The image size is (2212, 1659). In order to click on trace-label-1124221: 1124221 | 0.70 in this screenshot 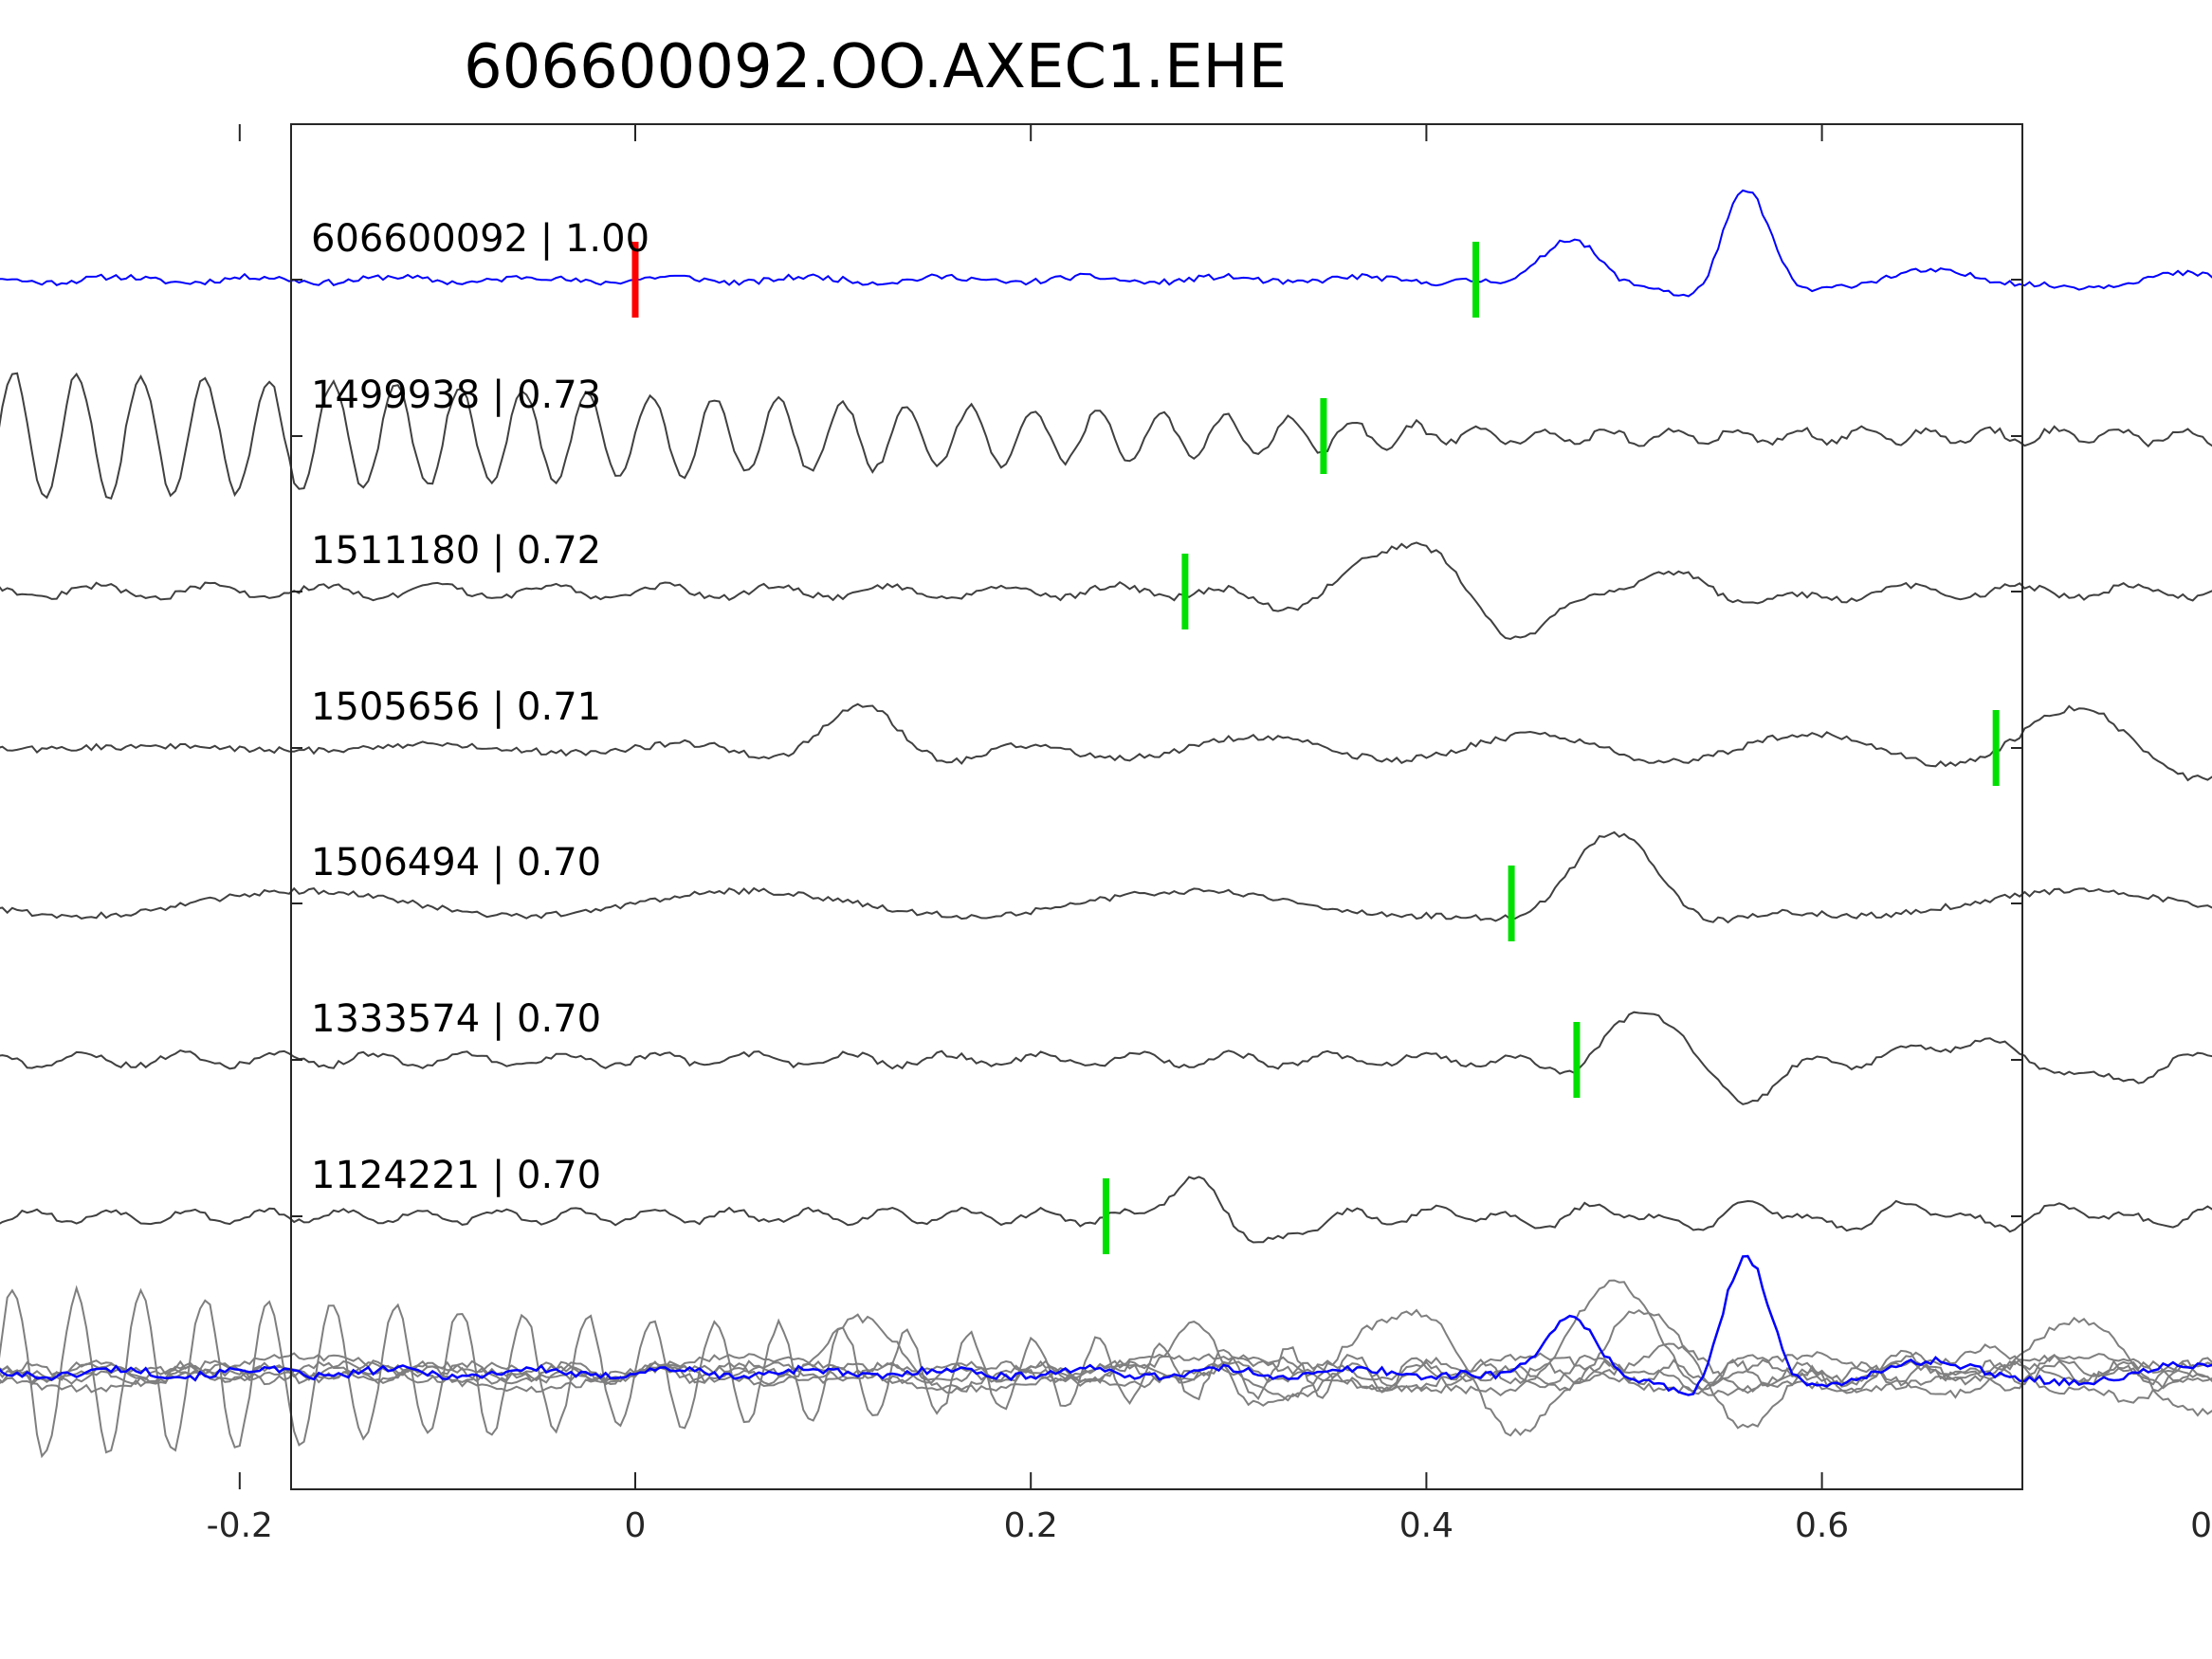, I will do `click(456, 1175)`.